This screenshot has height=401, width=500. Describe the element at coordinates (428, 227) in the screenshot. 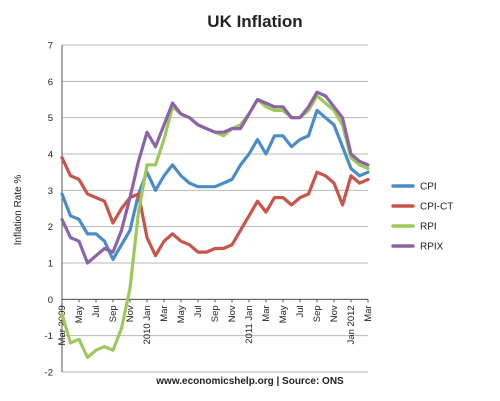

I see `legend-label-rpi: RPI` at that location.